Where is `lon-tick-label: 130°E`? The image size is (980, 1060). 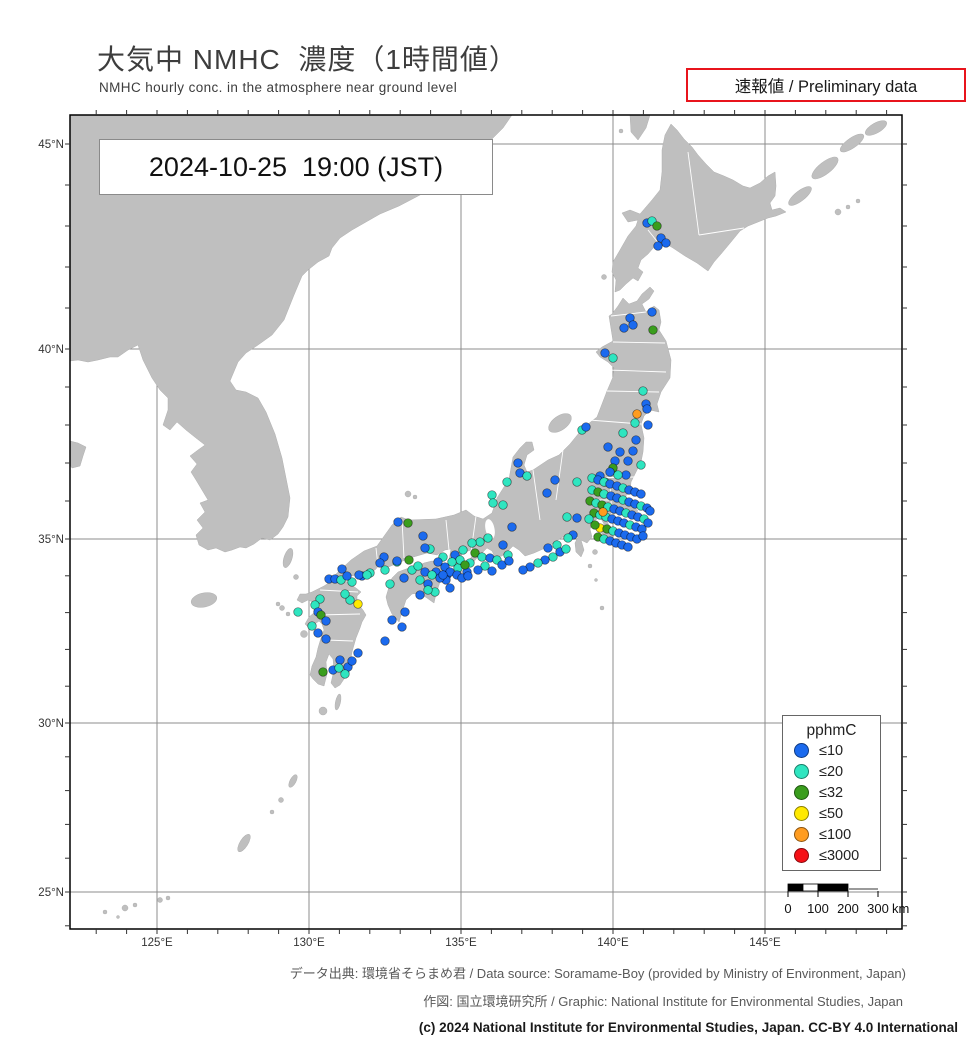 lon-tick-label: 130°E is located at coordinates (309, 943).